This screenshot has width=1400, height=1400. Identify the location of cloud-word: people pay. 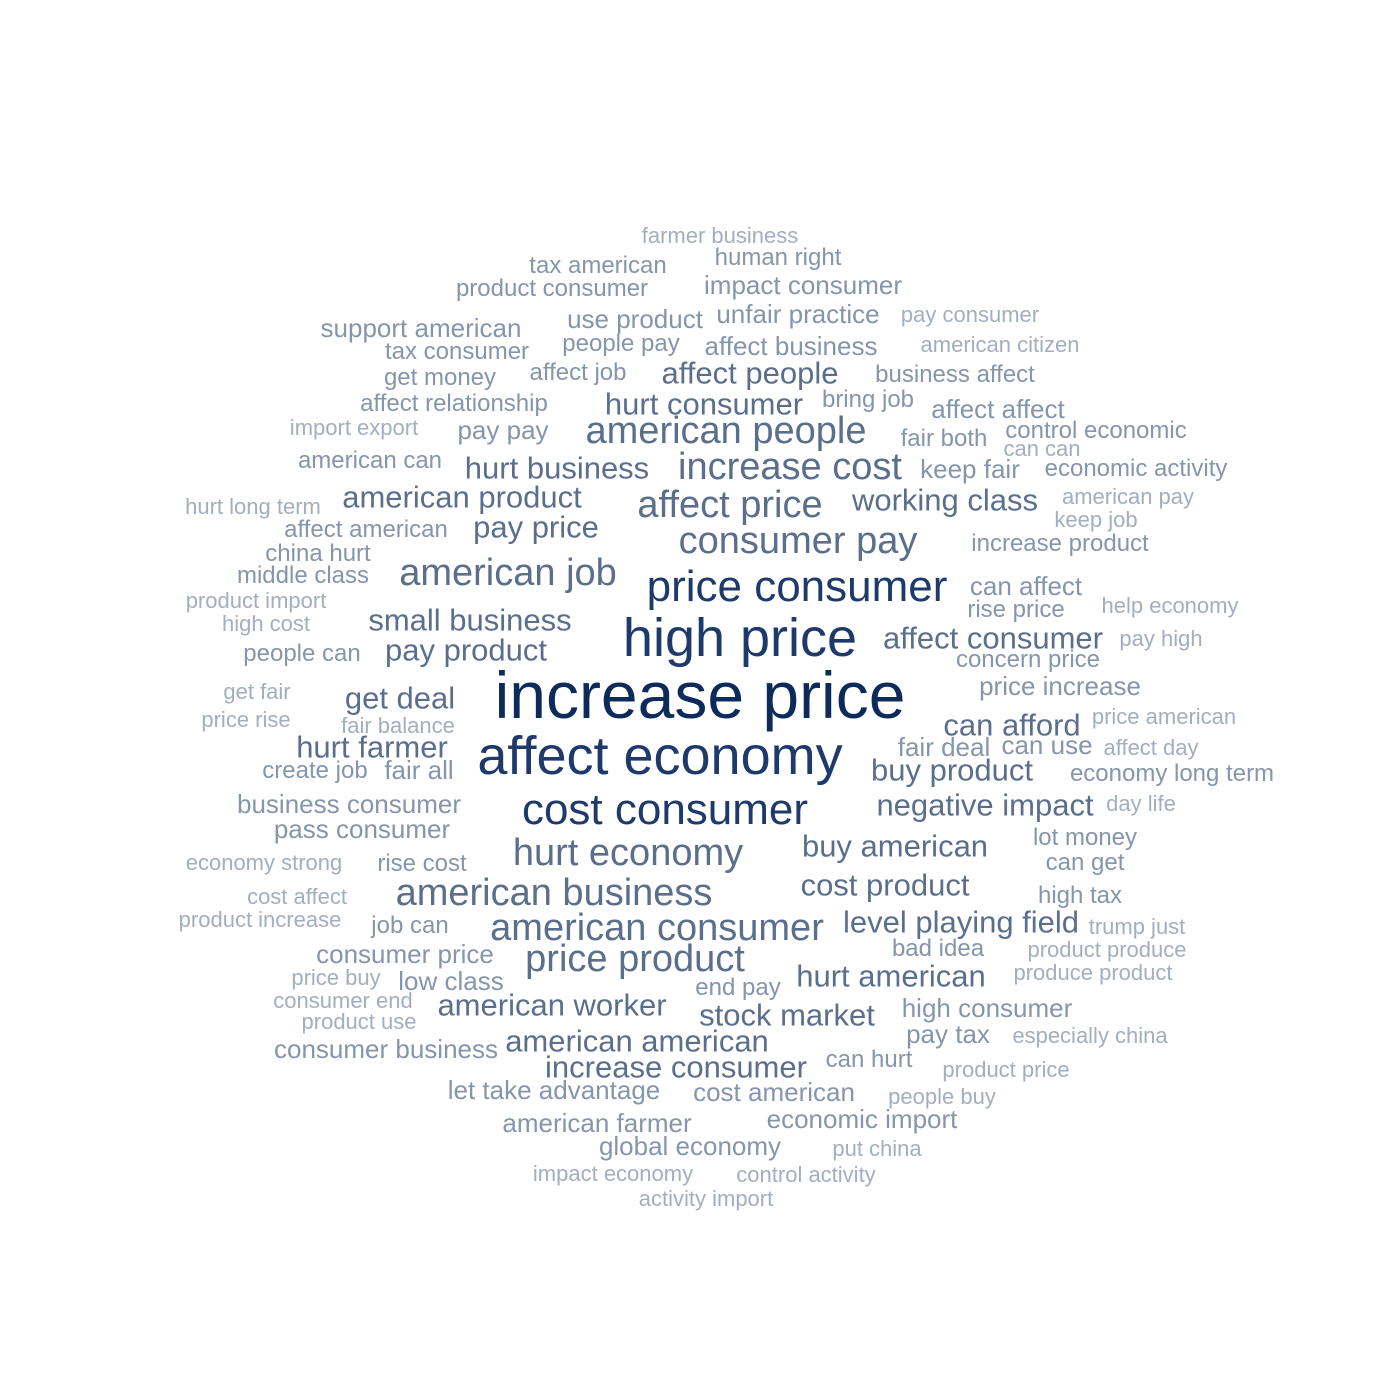
(621, 343).